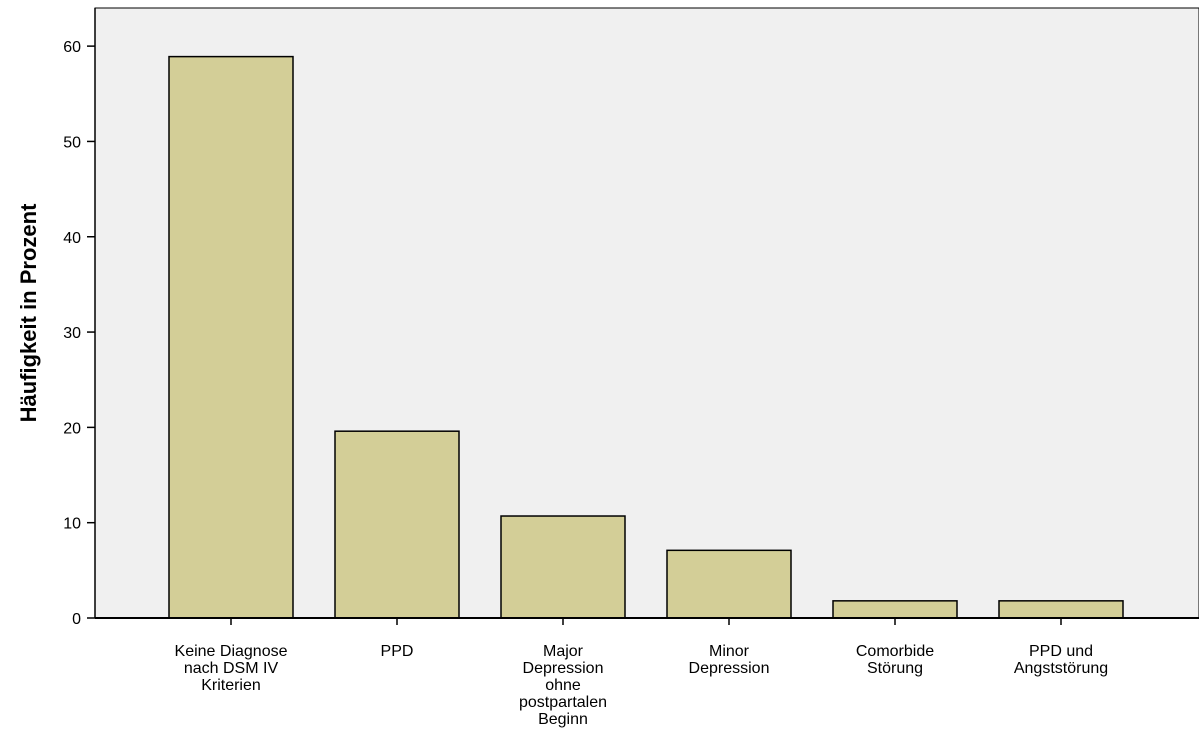 This screenshot has width=1199, height=748. Describe the element at coordinates (72, 47) in the screenshot. I see `y-tick-label: 60` at that location.